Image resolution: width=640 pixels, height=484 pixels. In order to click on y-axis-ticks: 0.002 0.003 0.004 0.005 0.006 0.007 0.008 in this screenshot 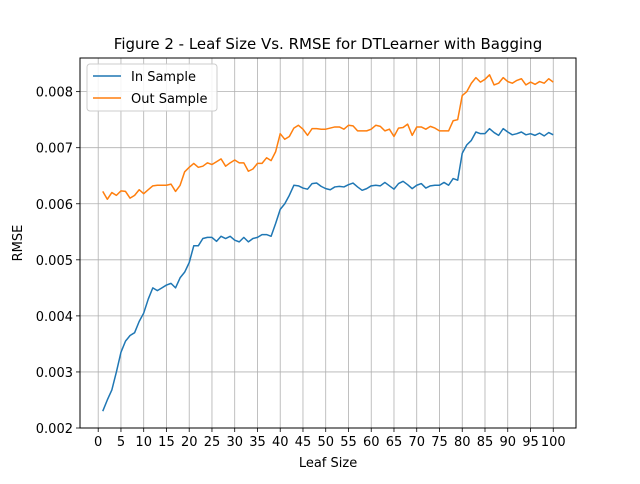, I will do `click(58, 261)`.